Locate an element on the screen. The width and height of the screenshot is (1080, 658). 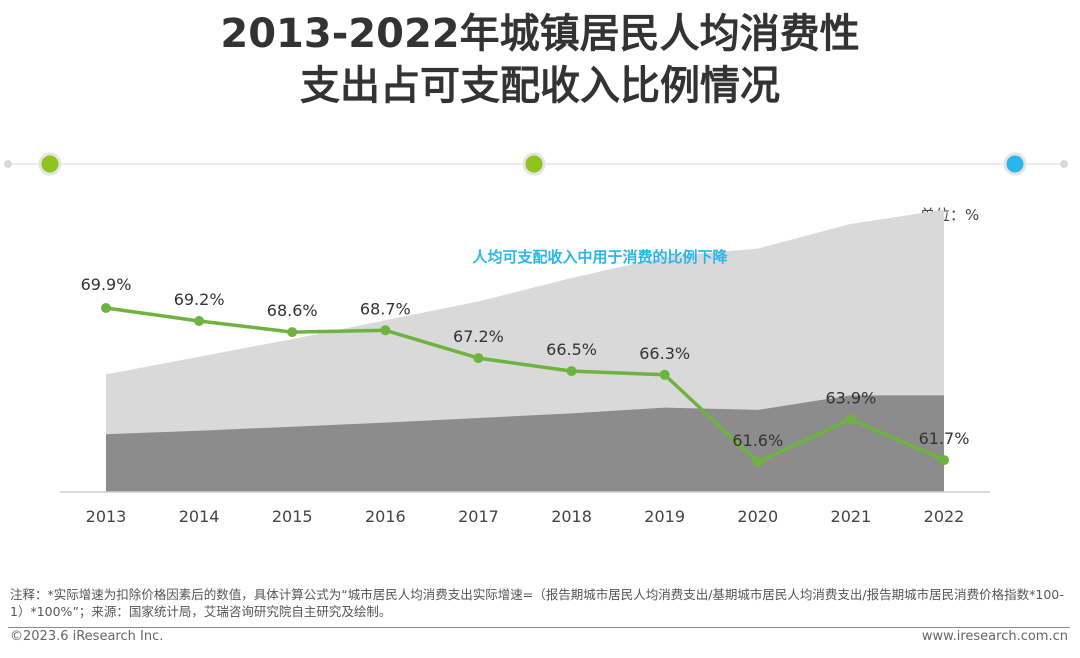
timeline-end-dot-right is located at coordinates (1064, 164).